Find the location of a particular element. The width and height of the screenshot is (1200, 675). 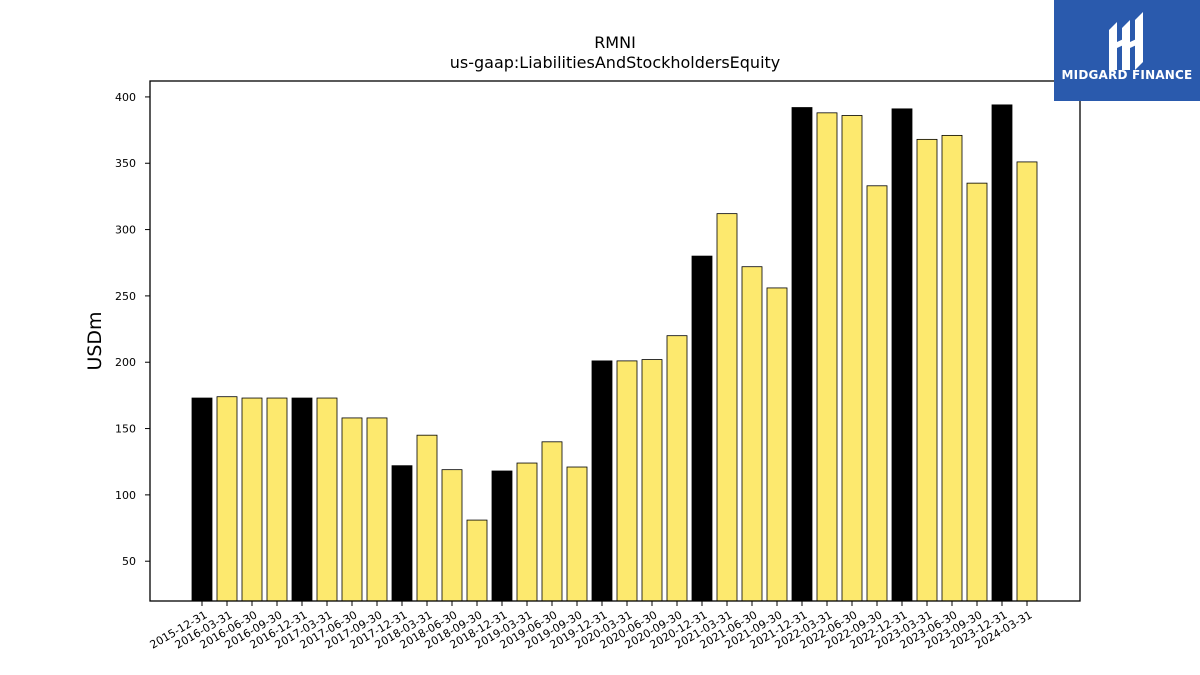

y-axis-label: USDm is located at coordinates (95, 340).